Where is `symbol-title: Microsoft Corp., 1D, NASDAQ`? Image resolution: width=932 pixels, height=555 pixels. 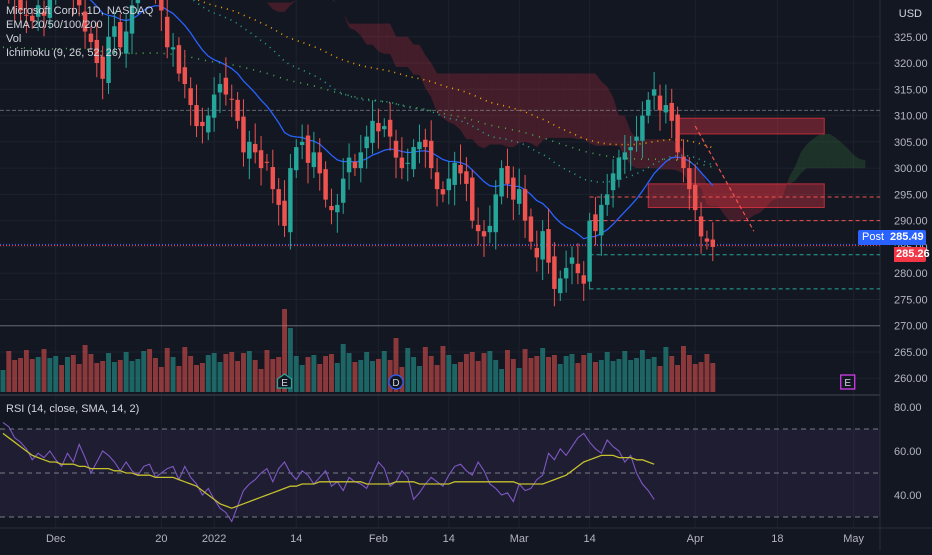
symbol-title: Microsoft Corp., 1D, NASDAQ is located at coordinates (80, 11).